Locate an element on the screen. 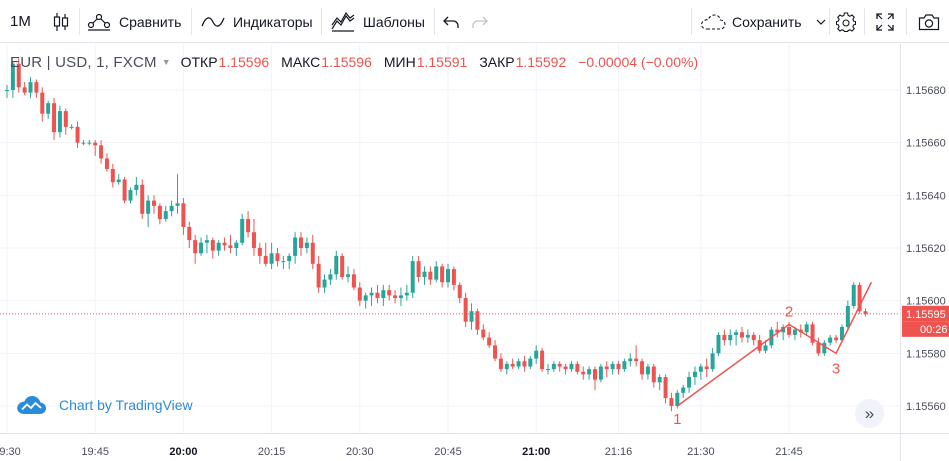 This screenshot has height=461, width=949. last-price-value: 1.15595 is located at coordinates (926, 315).